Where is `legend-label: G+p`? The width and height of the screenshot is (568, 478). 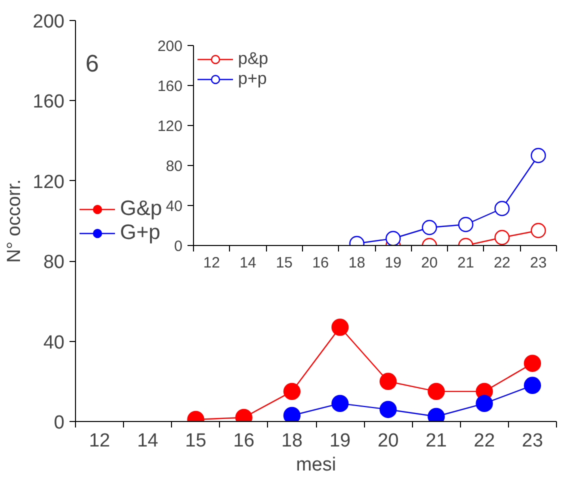 legend-label: G+p is located at coordinates (140, 232).